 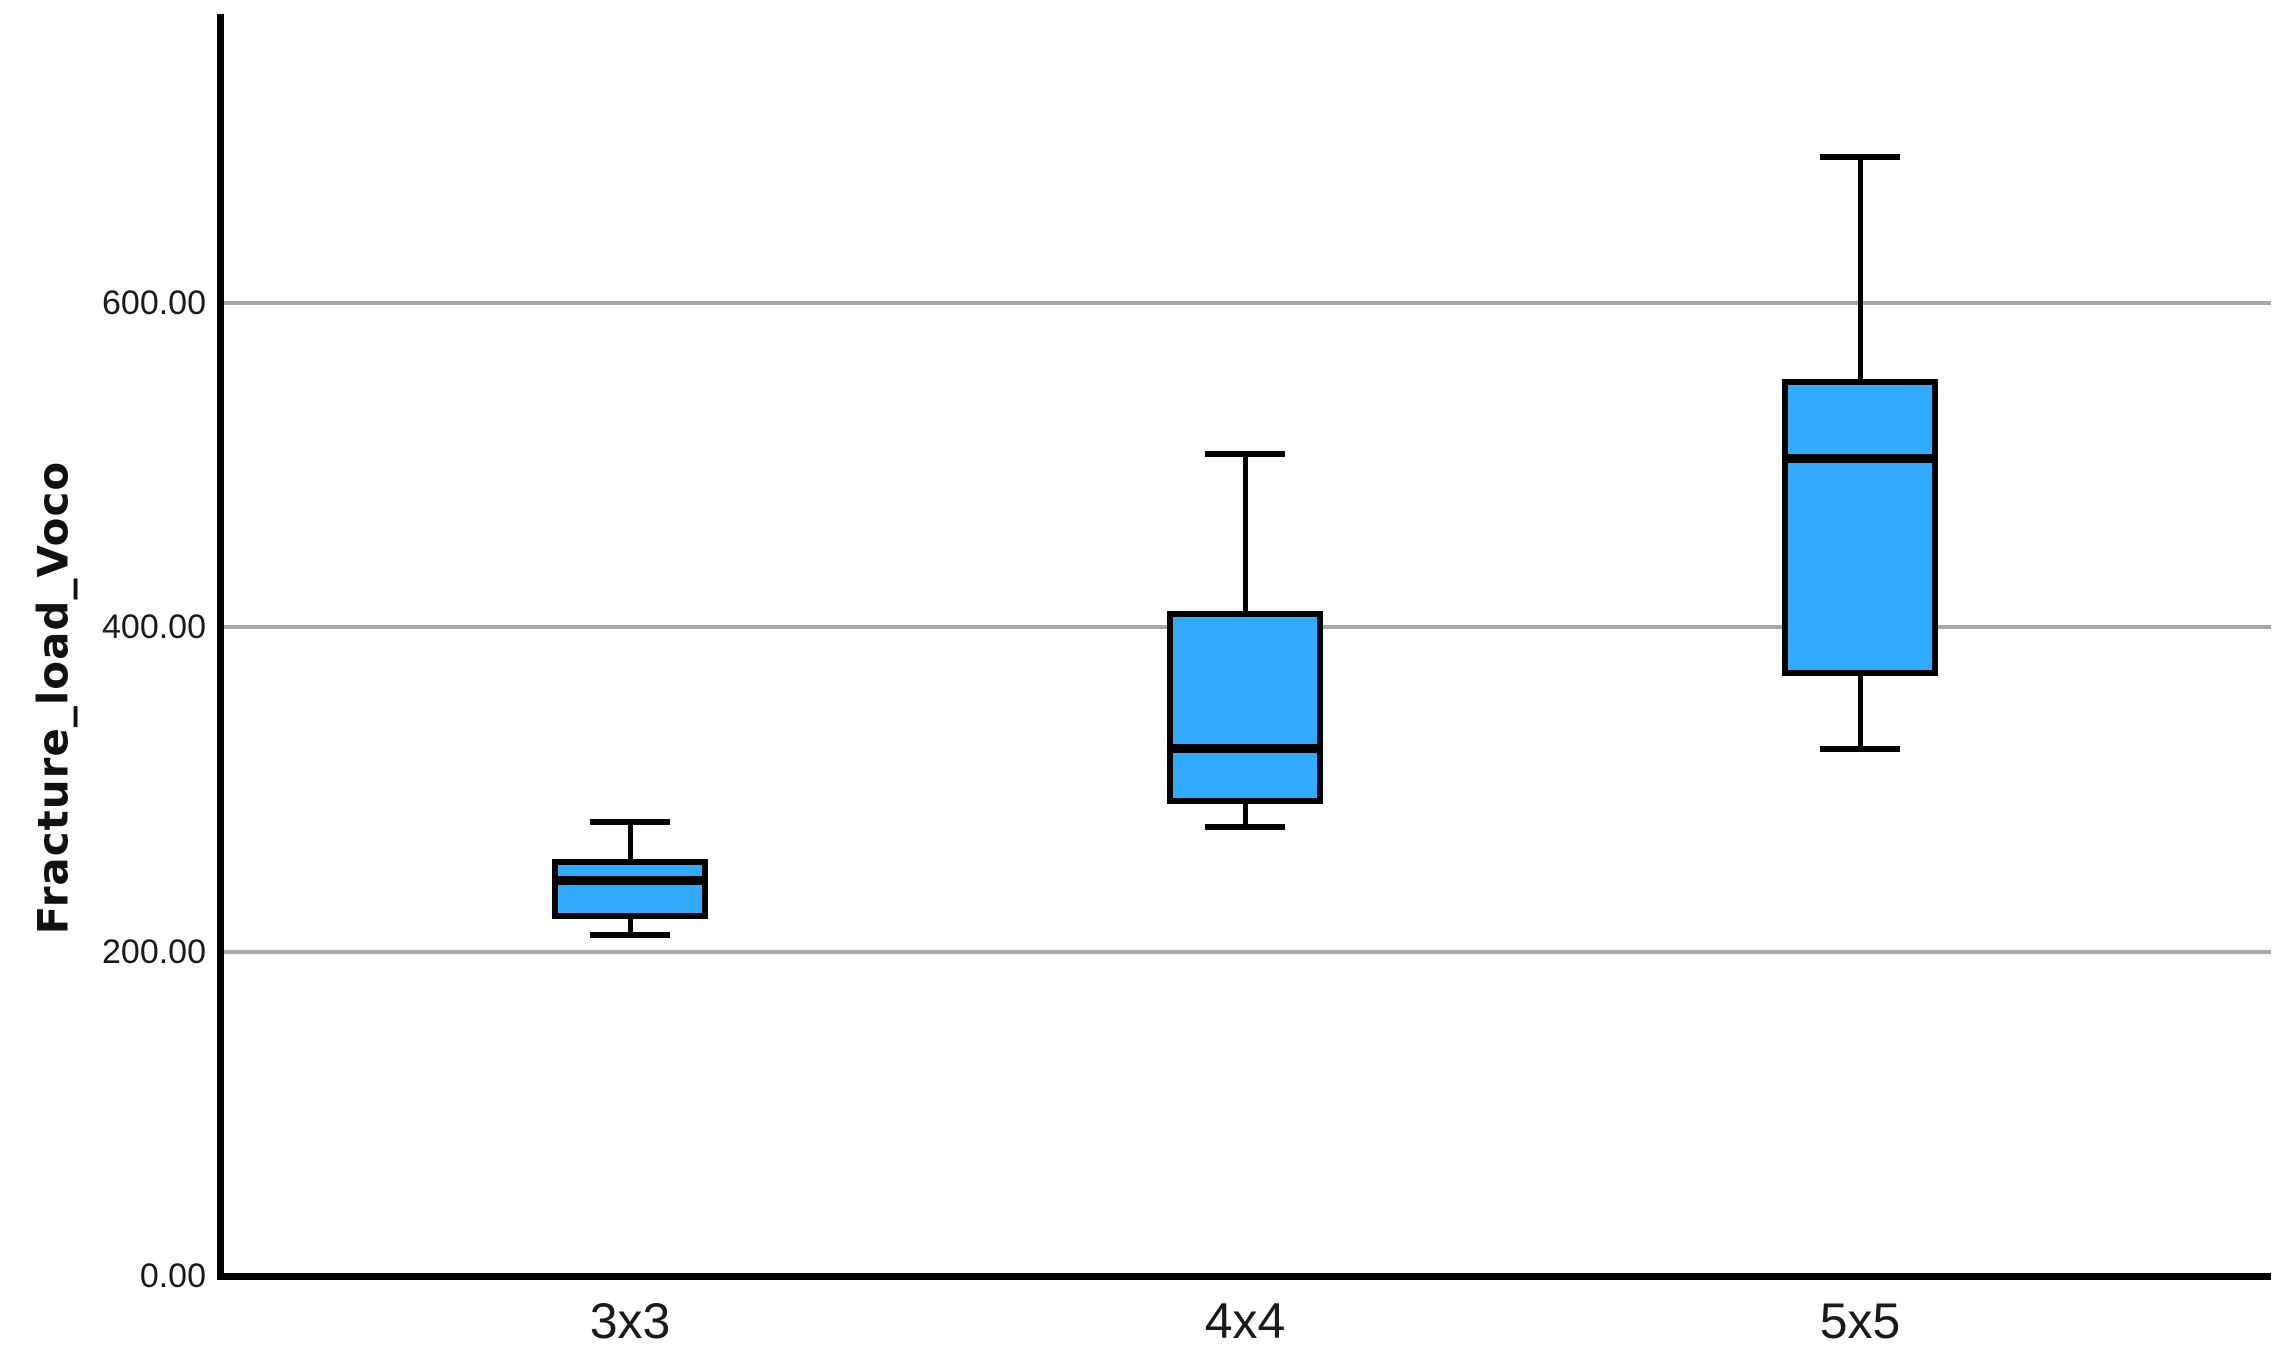 What do you see at coordinates (1860, 157) in the screenshot?
I see `boxplot-5x5-whisker-cap-max` at bounding box center [1860, 157].